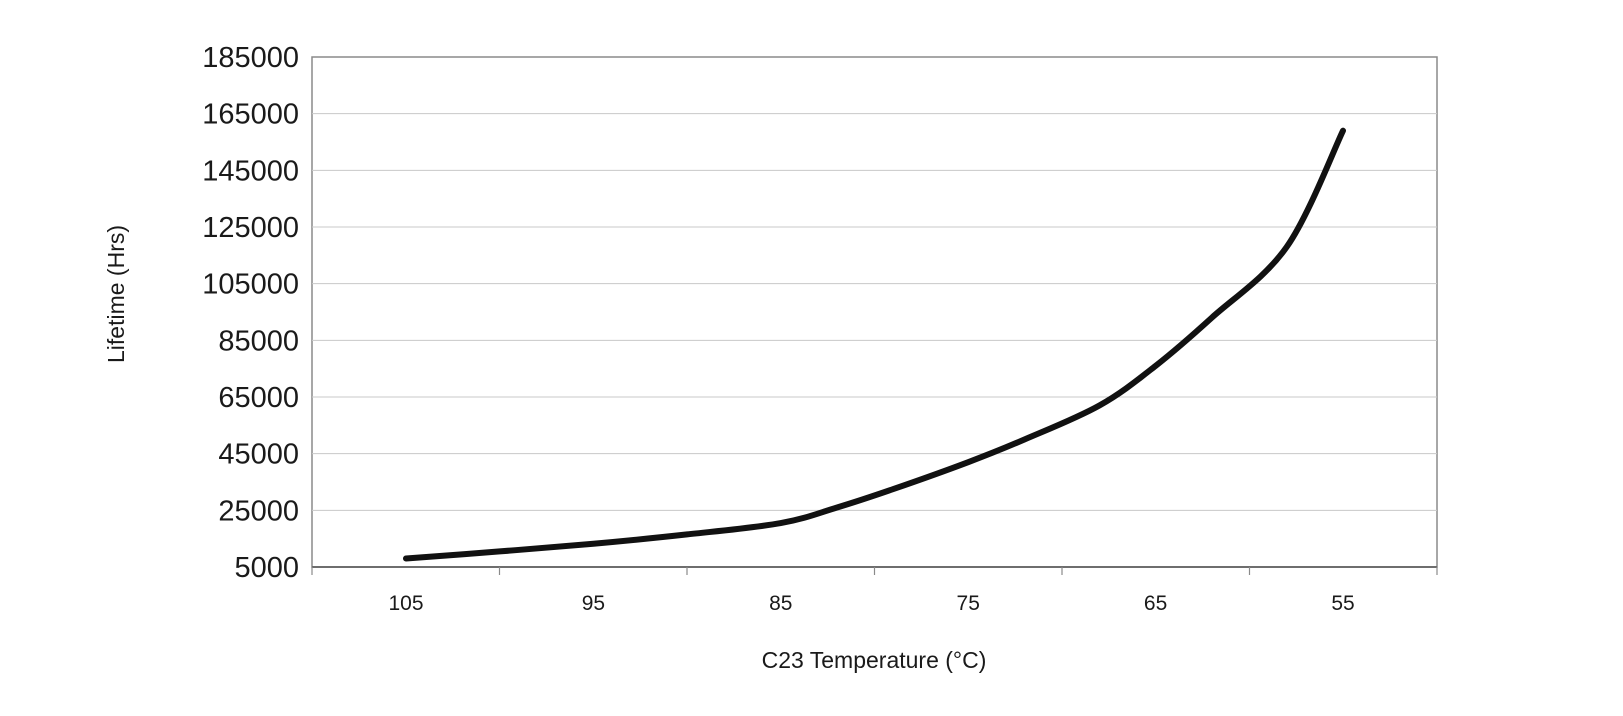 The height and width of the screenshot is (716, 1623). Describe the element at coordinates (250, 228) in the screenshot. I see `y-tick-label: 125000` at that location.